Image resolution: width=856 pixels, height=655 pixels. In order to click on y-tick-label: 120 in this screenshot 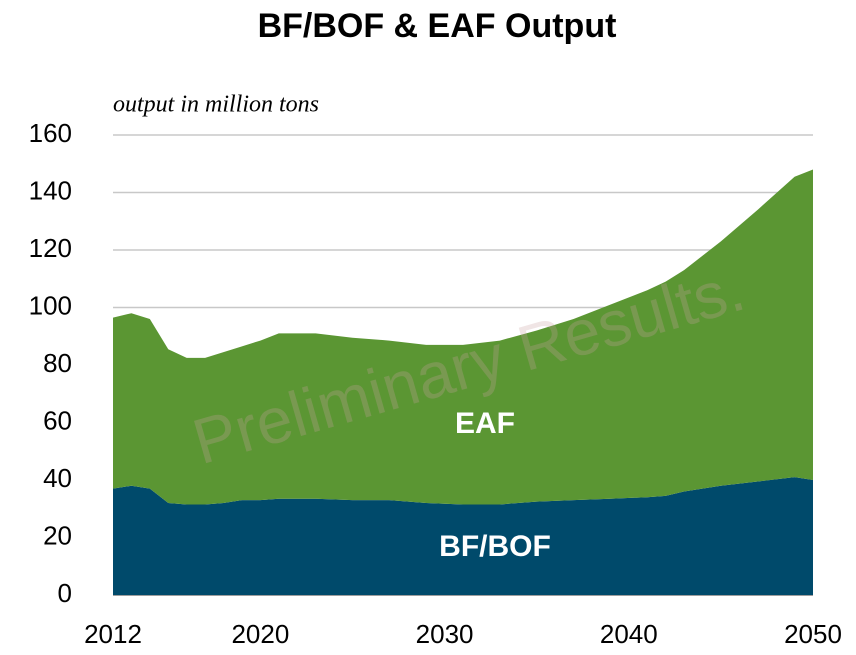, I will do `click(50, 248)`.